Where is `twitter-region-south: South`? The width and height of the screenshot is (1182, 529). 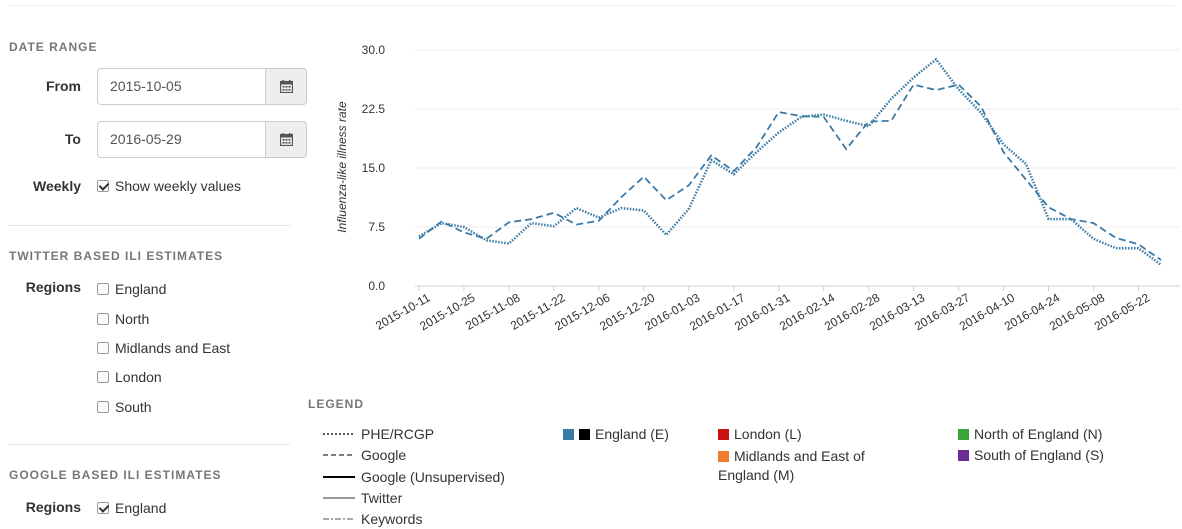 twitter-region-south: South is located at coordinates (124, 407).